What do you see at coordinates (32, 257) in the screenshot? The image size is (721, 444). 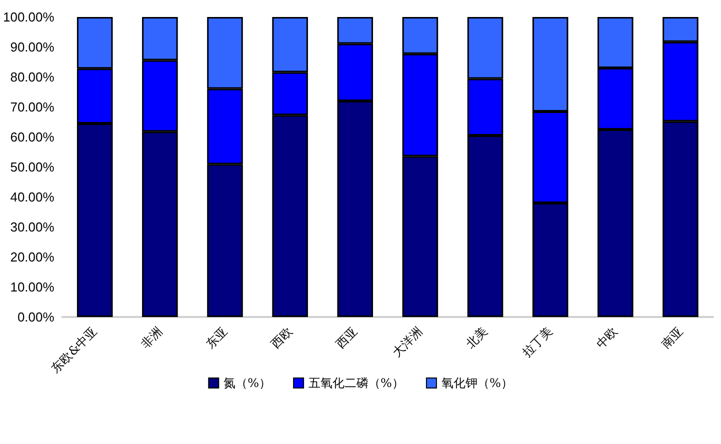 I see `y-tick-label: 20.00%` at bounding box center [32, 257].